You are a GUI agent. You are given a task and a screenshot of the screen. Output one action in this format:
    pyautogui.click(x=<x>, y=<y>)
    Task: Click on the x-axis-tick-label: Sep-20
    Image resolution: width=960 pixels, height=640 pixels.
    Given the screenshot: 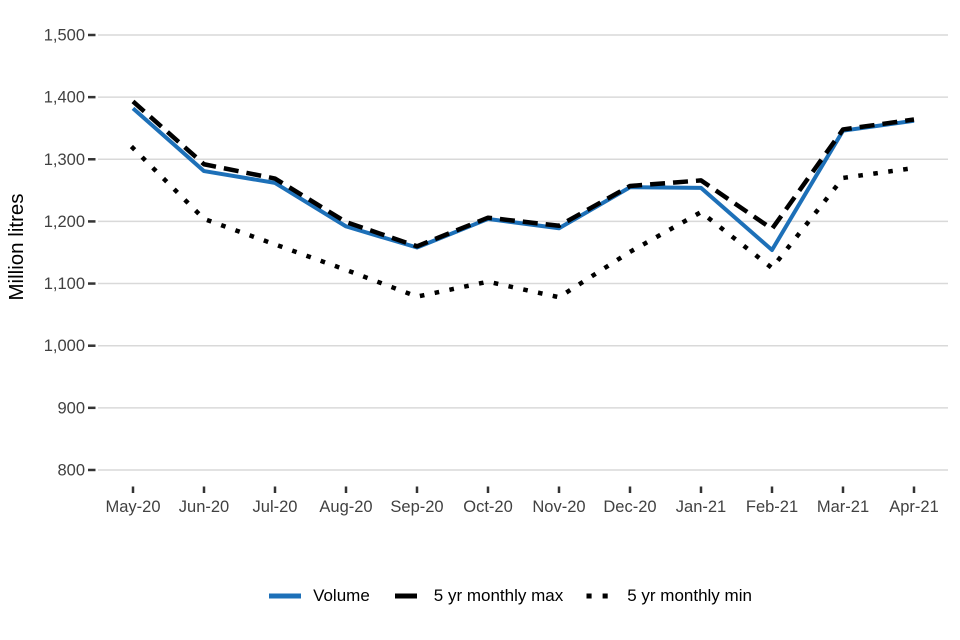 What is the action you would take?
    pyautogui.click(x=416, y=507)
    